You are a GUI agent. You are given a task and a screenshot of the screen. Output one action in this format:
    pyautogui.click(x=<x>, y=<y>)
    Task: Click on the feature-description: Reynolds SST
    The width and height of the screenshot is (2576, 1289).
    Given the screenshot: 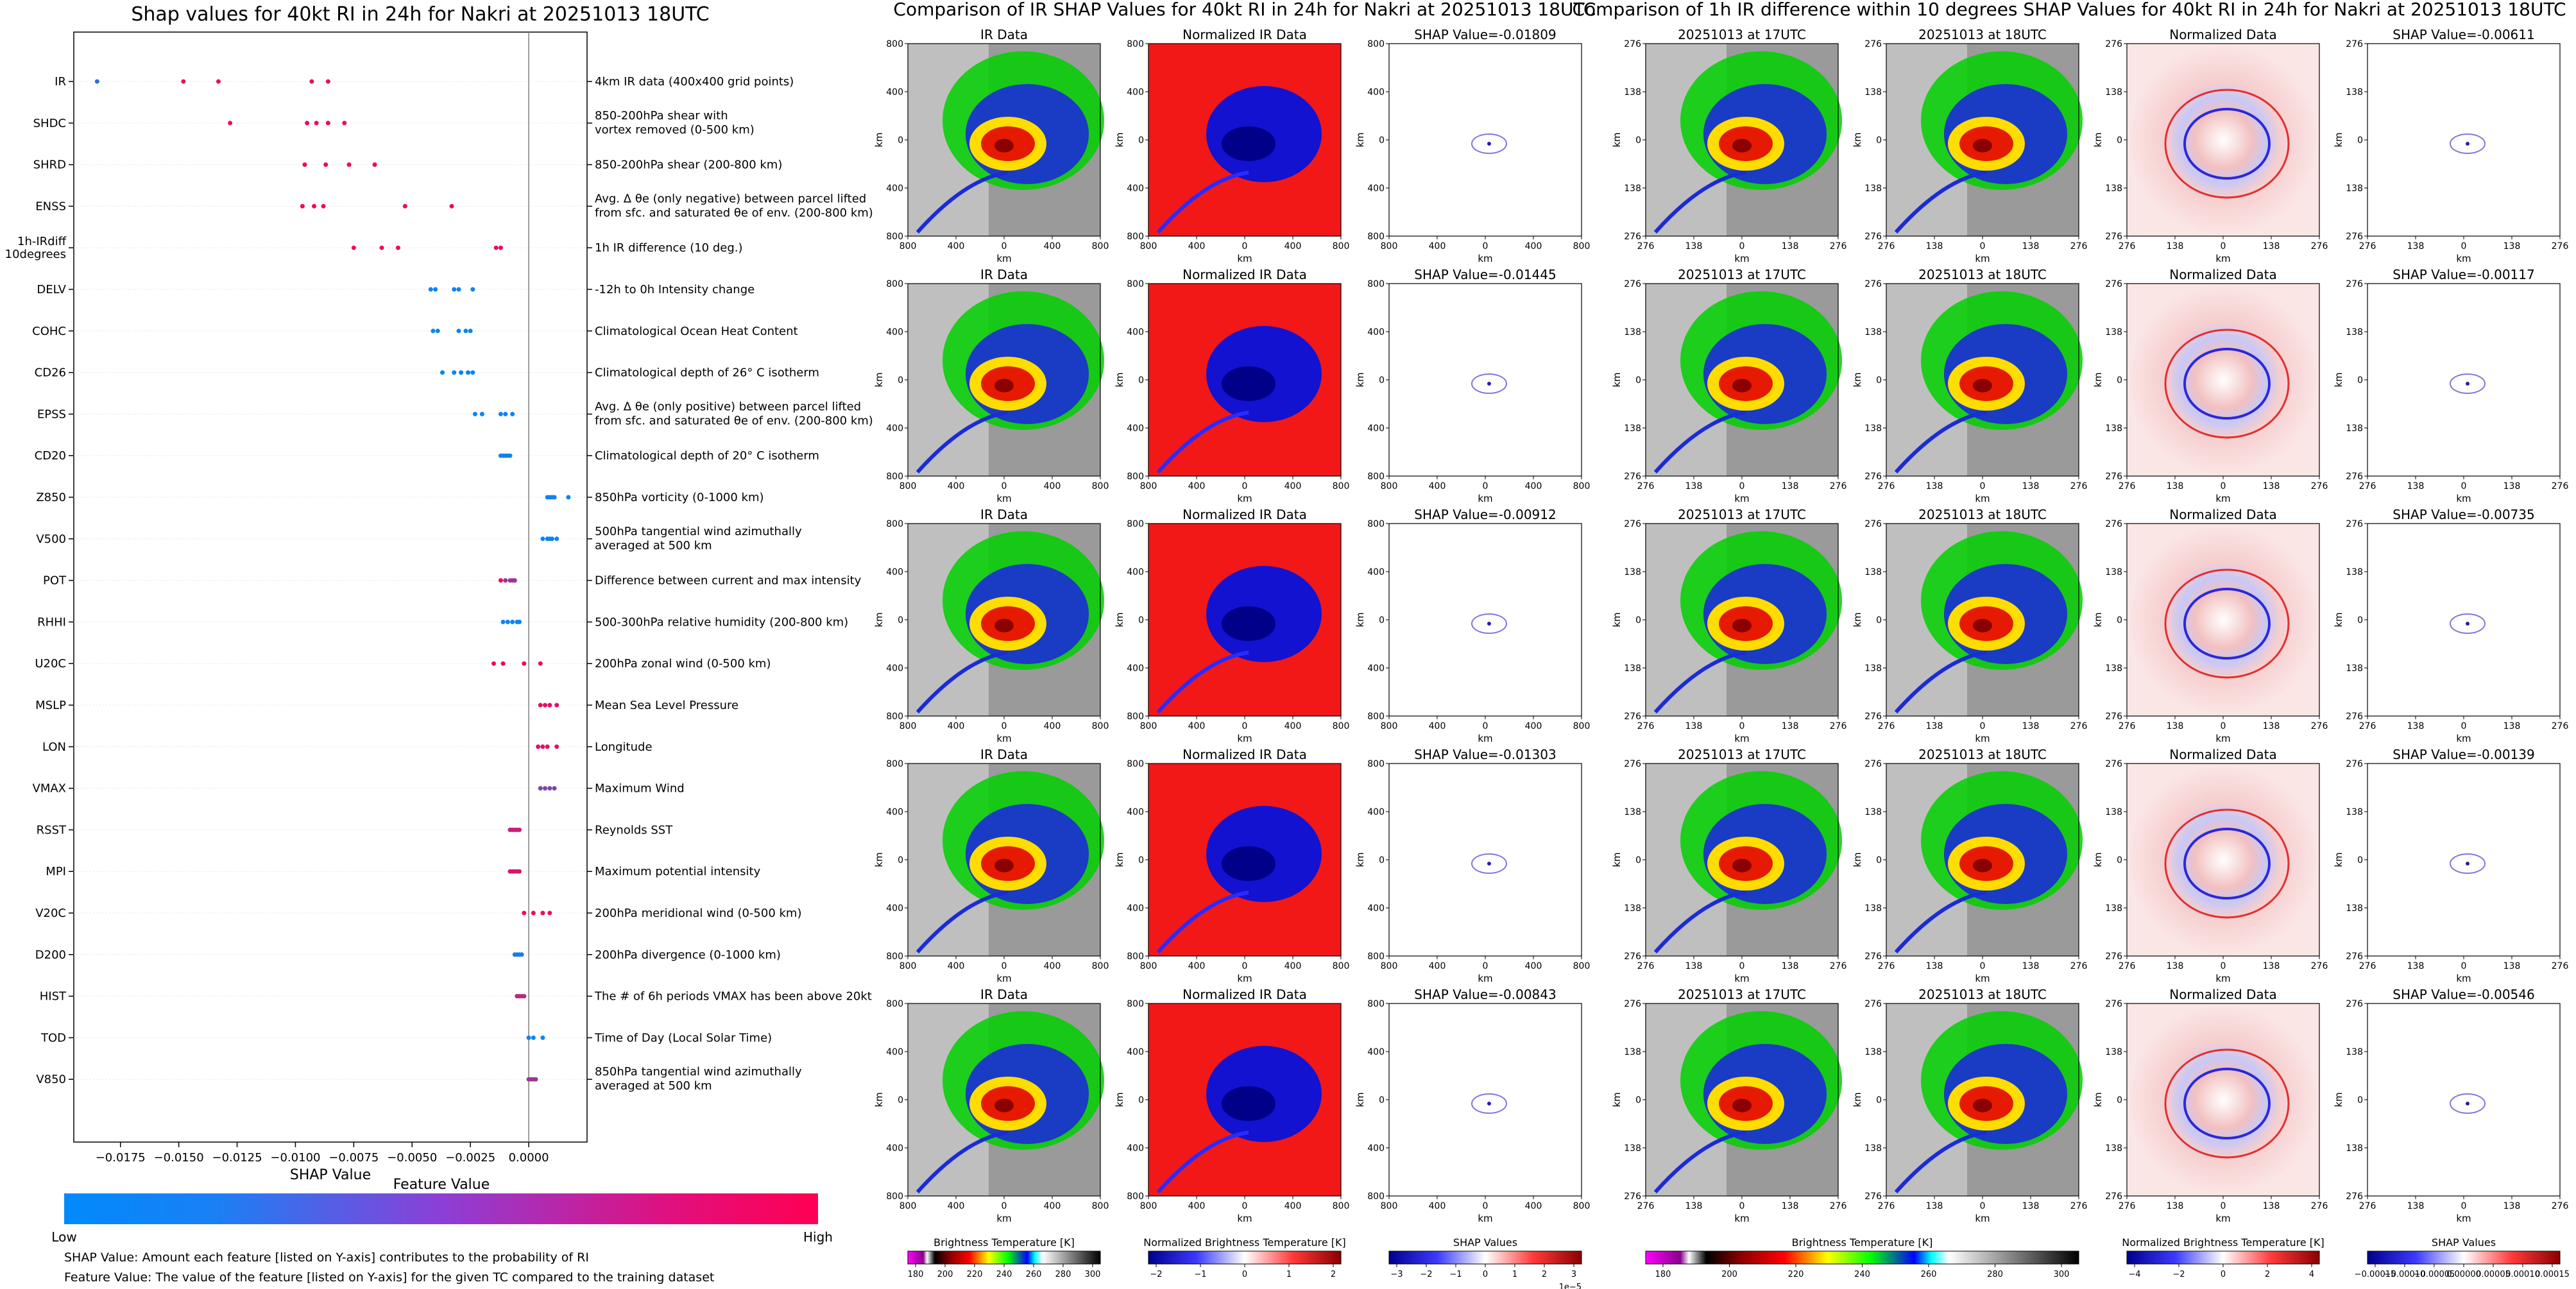 What is the action you would take?
    pyautogui.click(x=634, y=830)
    